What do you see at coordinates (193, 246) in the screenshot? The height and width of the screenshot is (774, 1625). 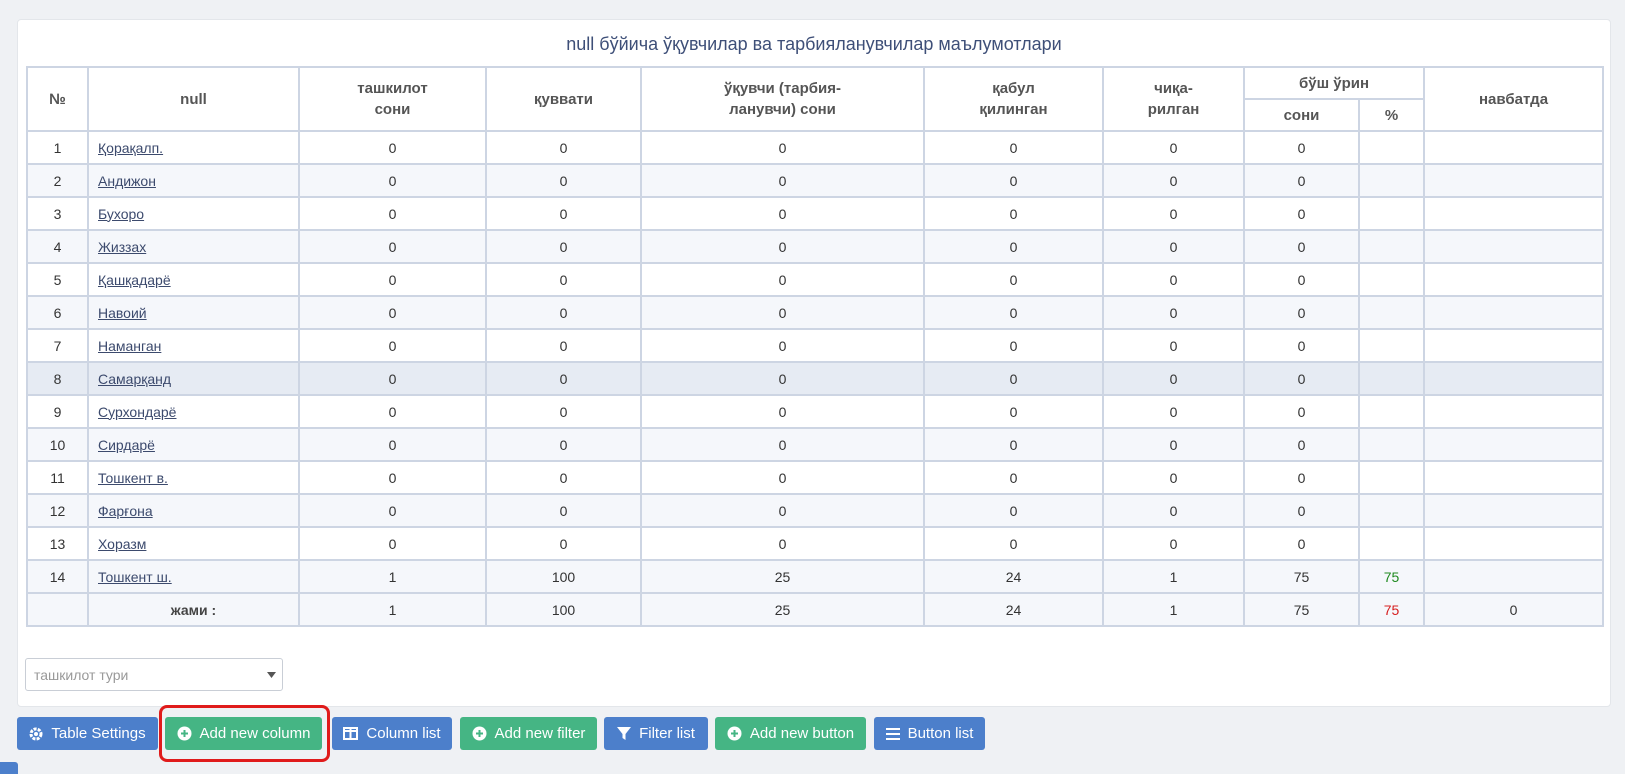 I see `name-cell: Жиззах` at bounding box center [193, 246].